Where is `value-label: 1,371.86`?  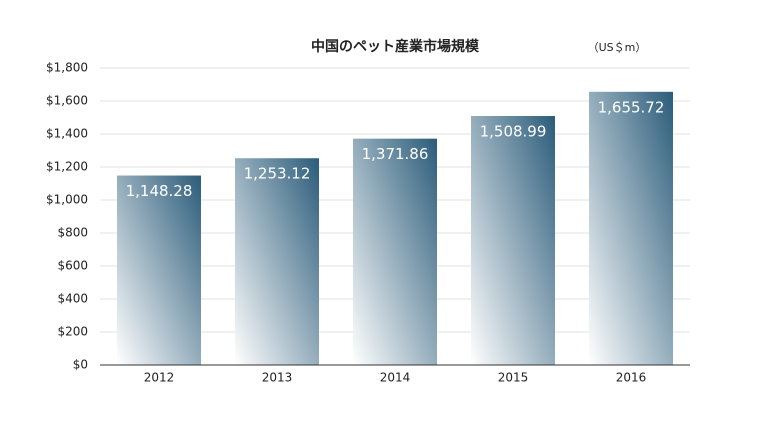
value-label: 1,371.86 is located at coordinates (395, 154).